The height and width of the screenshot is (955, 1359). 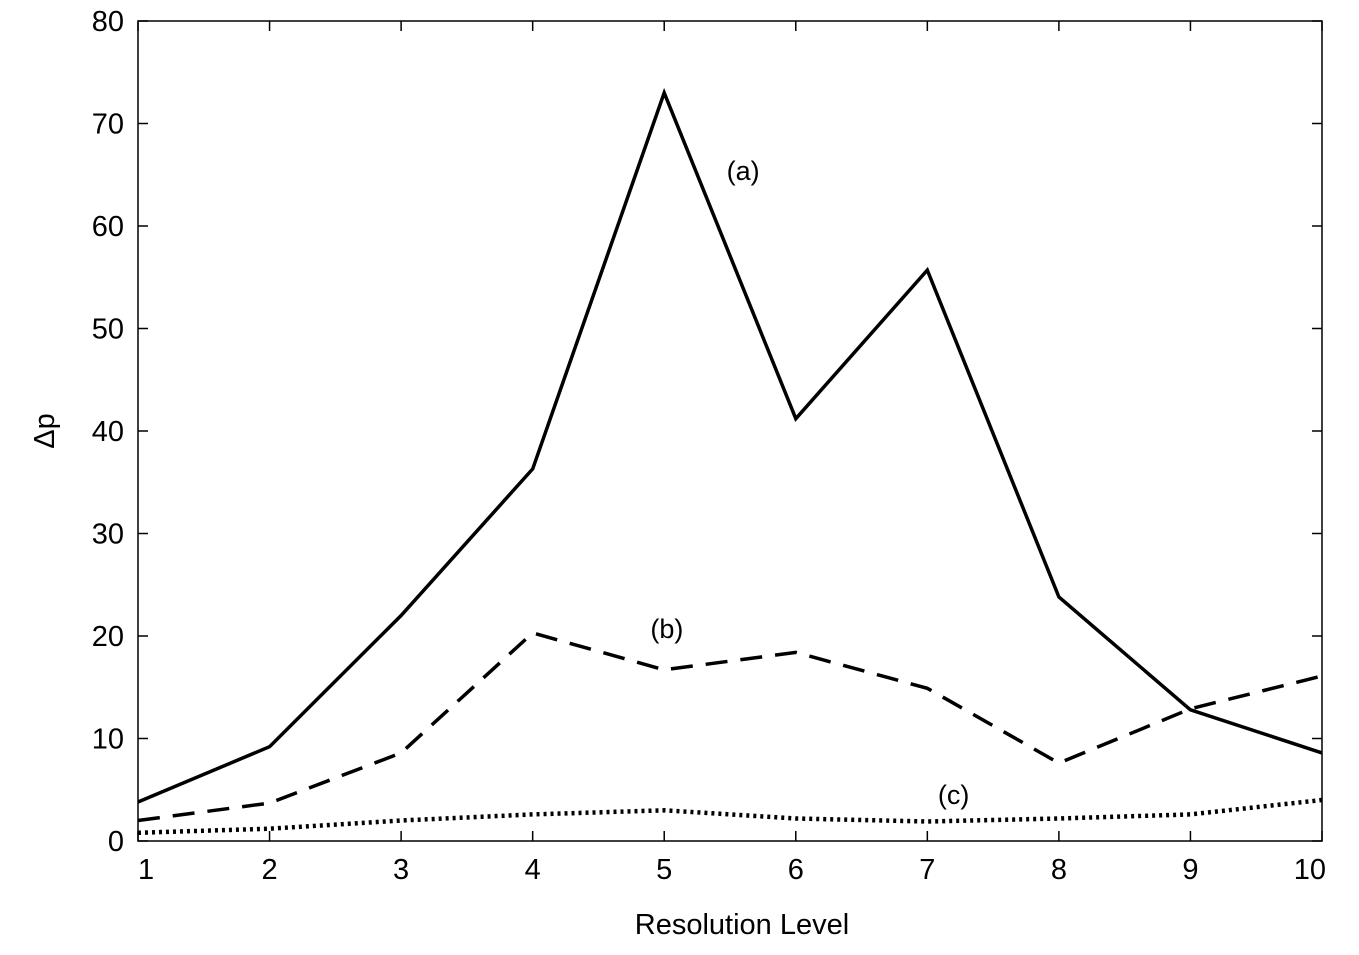 What do you see at coordinates (108, 432) in the screenshot?
I see `y-tick-label: 40` at bounding box center [108, 432].